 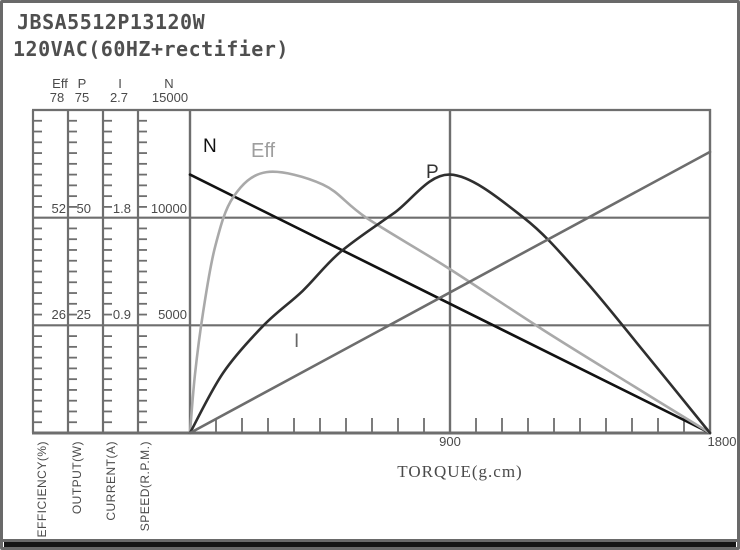 What do you see at coordinates (77, 478) in the screenshot?
I see `axis-title-output: OUTPUT(W)` at bounding box center [77, 478].